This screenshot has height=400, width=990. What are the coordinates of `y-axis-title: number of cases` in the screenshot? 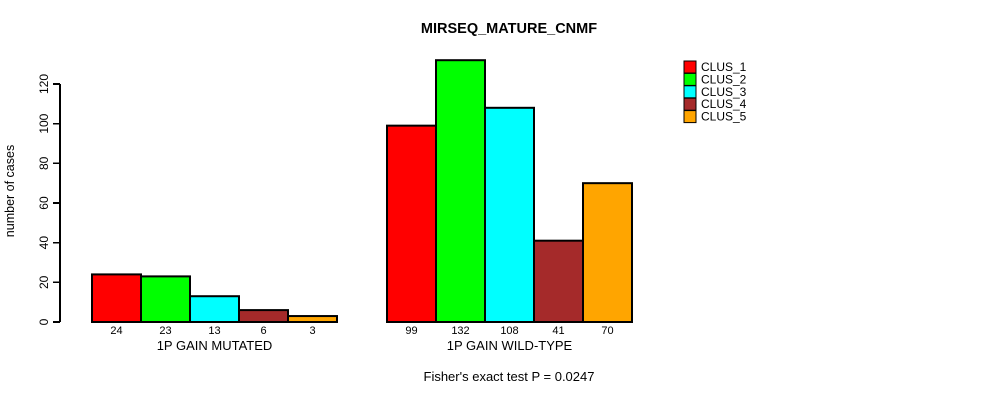 It's located at (10, 191).